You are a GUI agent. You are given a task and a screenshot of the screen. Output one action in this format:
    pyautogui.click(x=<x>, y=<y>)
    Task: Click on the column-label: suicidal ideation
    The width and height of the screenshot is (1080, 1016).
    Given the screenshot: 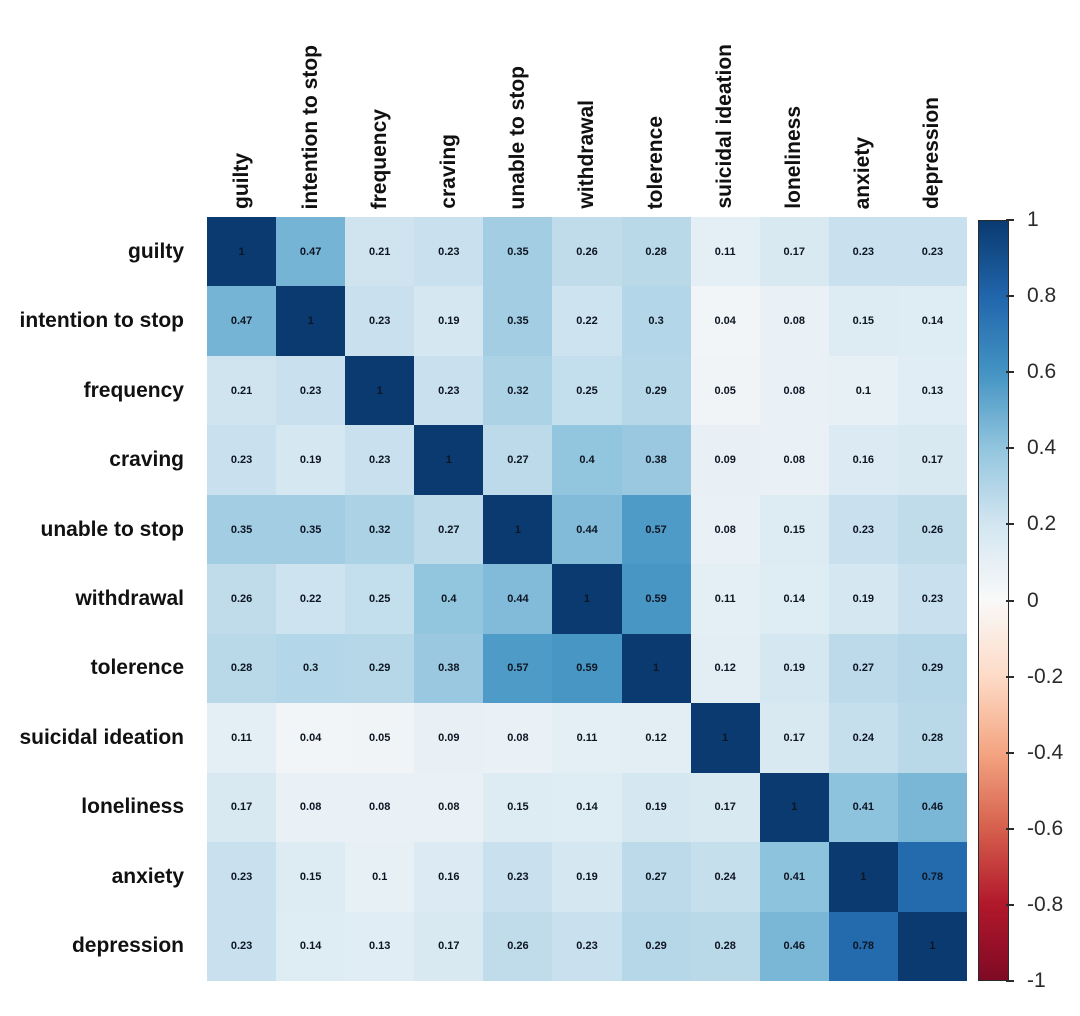 What is the action you would take?
    pyautogui.click(x=725, y=108)
    